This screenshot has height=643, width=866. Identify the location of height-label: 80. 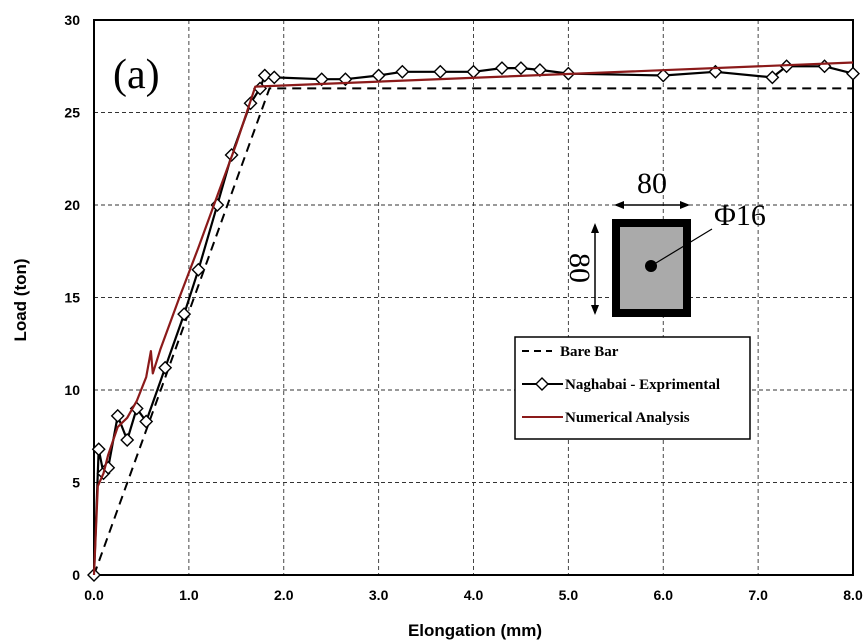
(579, 268).